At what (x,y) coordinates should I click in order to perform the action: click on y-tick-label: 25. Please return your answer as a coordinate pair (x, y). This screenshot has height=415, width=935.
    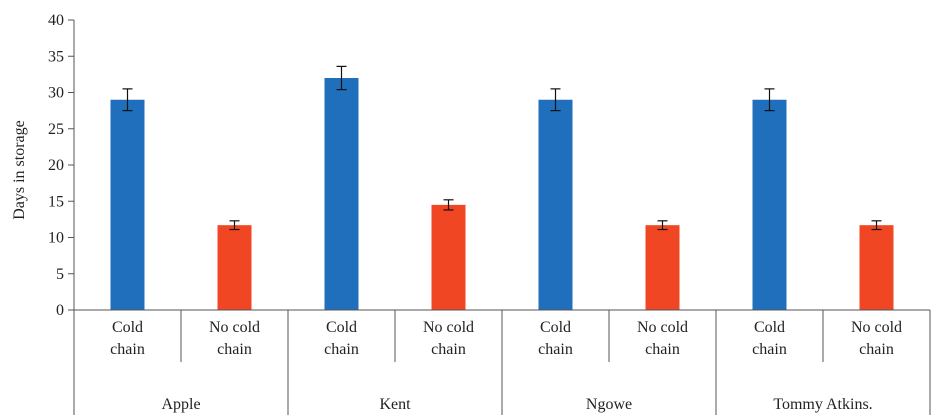
    Looking at the image, I should click on (56, 129).